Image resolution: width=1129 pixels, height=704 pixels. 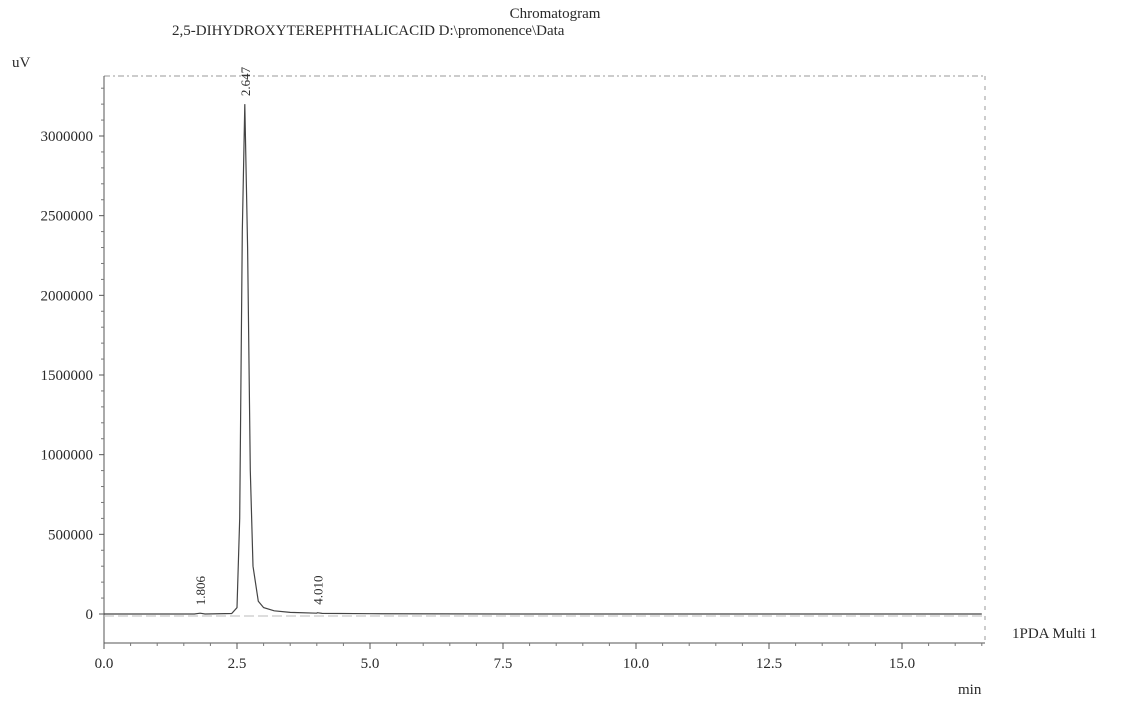 I want to click on peak-label: 2.647, so click(x=245, y=81).